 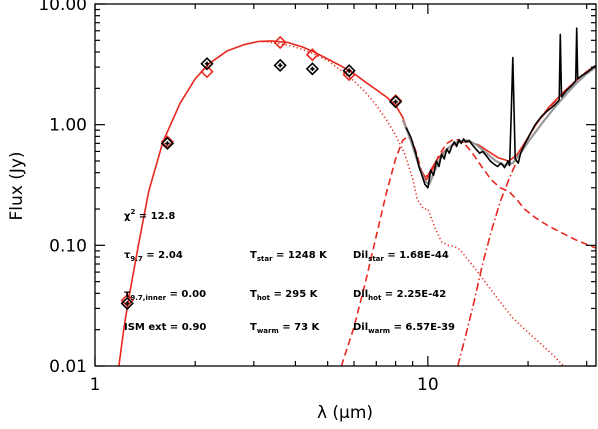 I want to click on y-tick-label: 0.01, so click(x=68, y=367).